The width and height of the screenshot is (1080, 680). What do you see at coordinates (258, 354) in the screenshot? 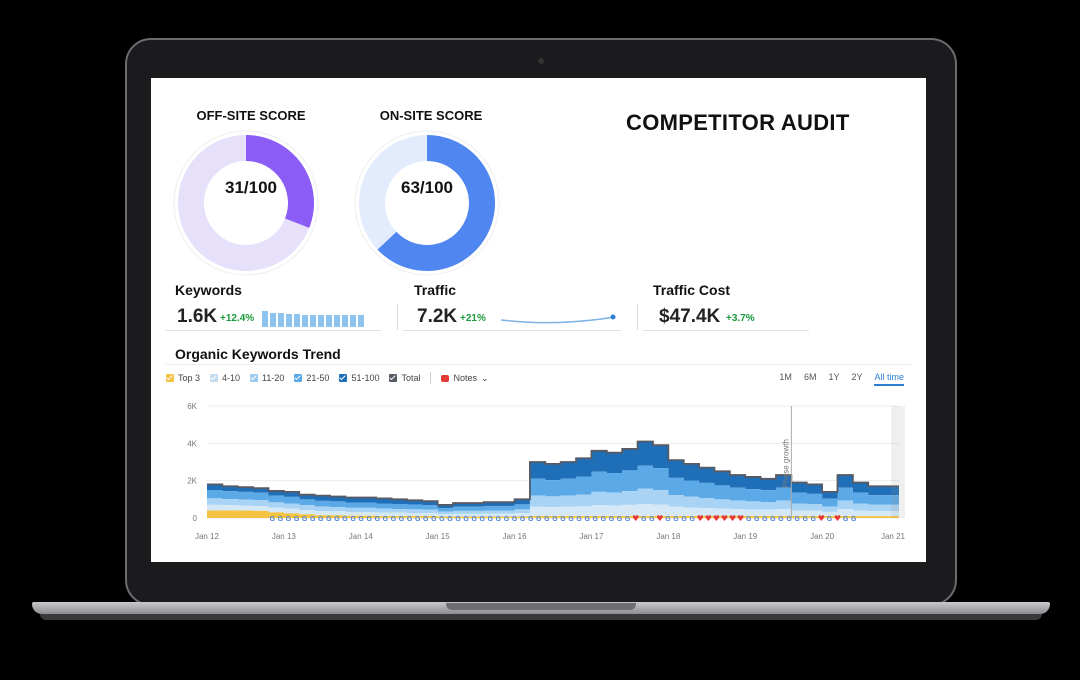
I see `trend-title: Organic Keywords Trend` at bounding box center [258, 354].